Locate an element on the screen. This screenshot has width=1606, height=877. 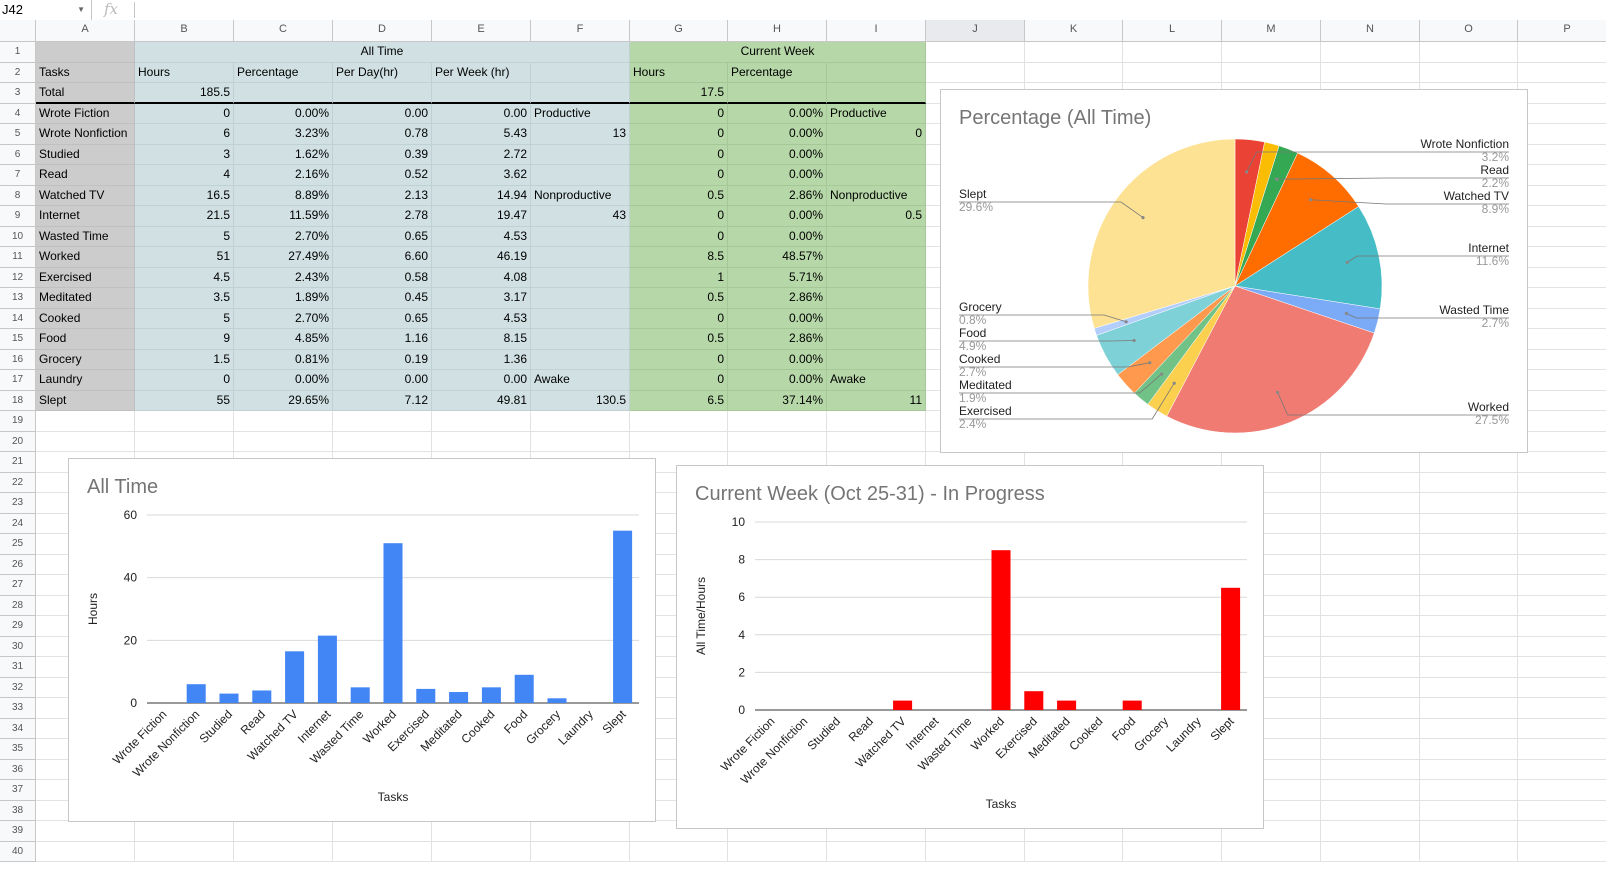
task-name: Read is located at coordinates (85, 175).